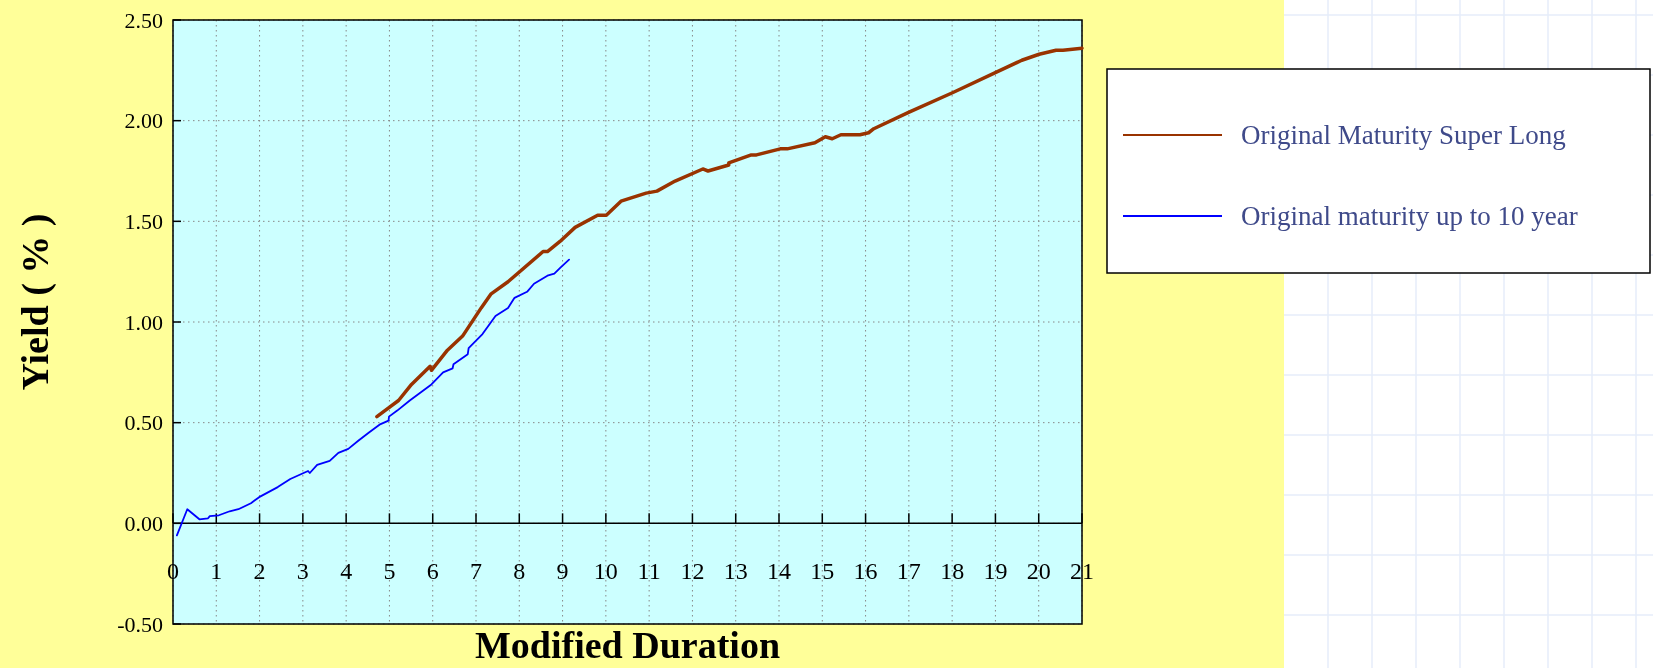 The height and width of the screenshot is (668, 1653). What do you see at coordinates (519, 571) in the screenshot?
I see `x-tick-label: 8` at bounding box center [519, 571].